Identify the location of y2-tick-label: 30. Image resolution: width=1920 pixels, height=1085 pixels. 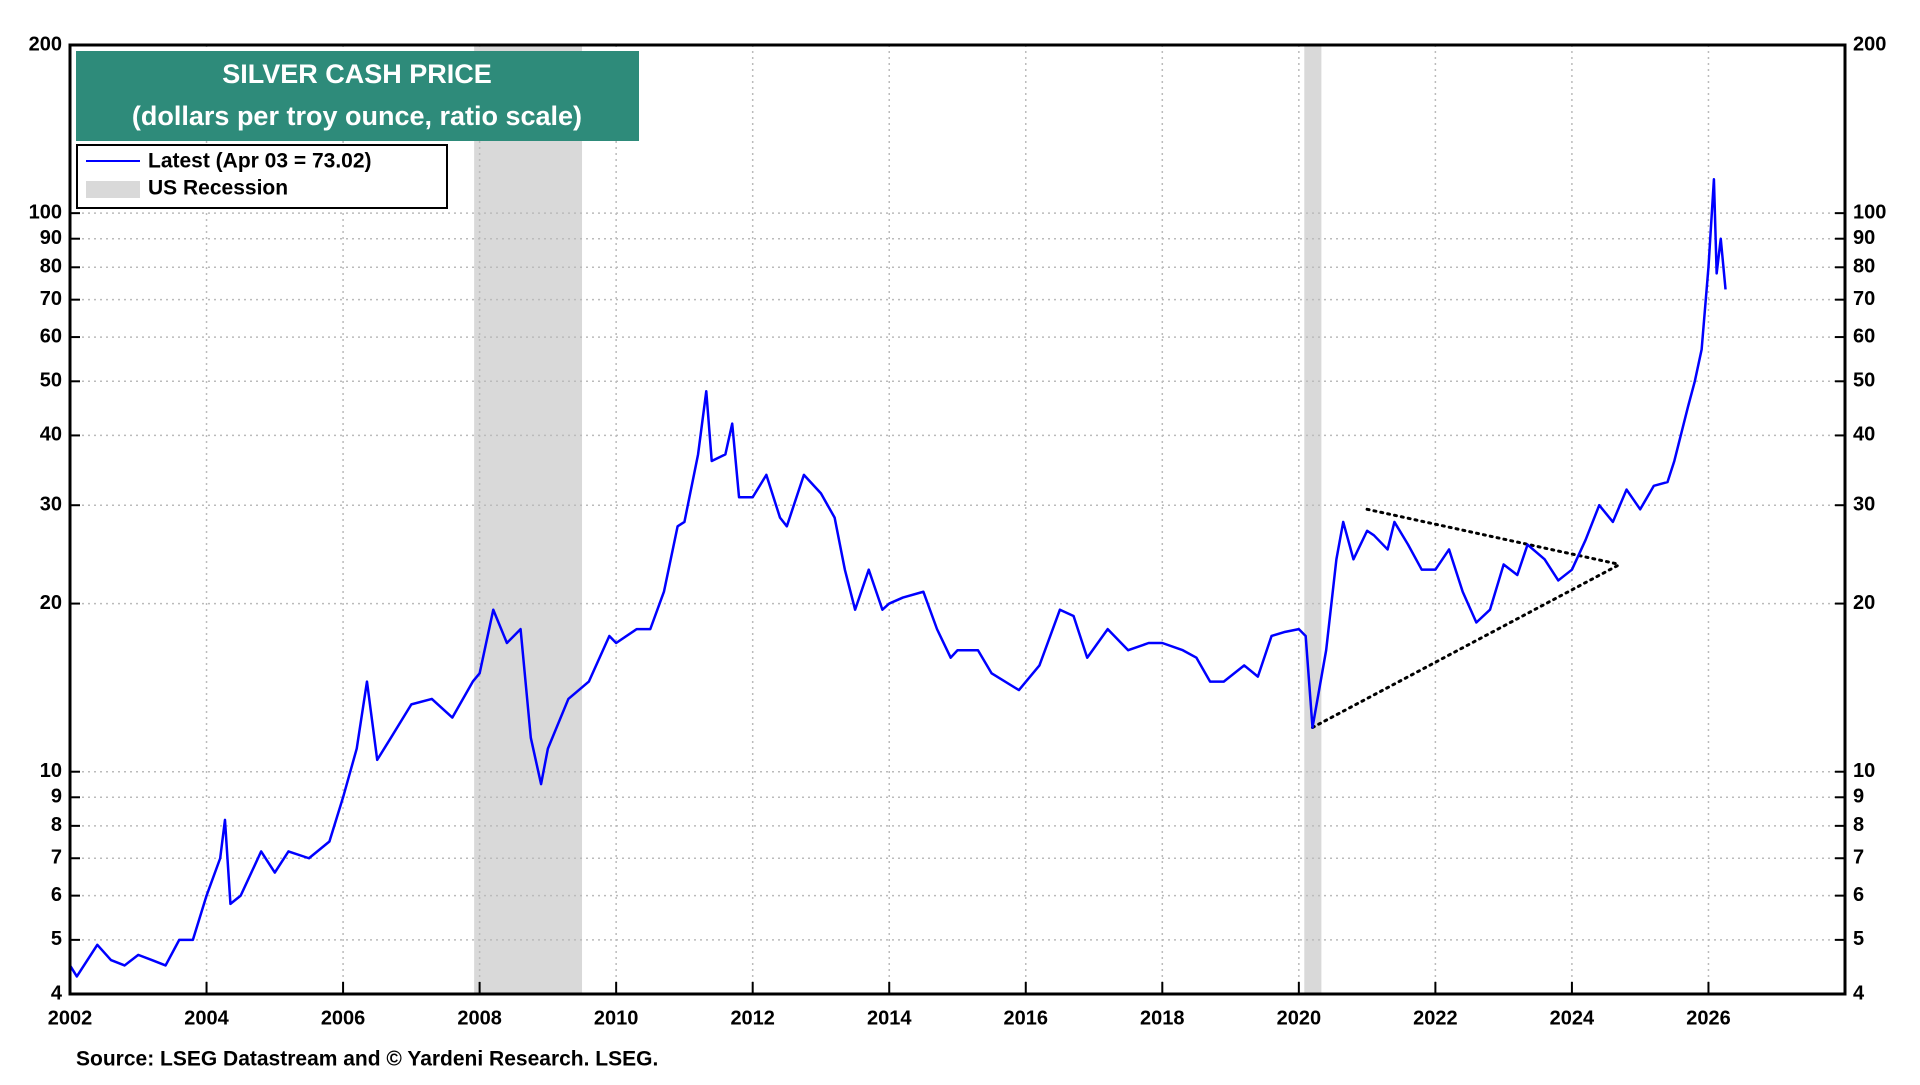
(1864, 504).